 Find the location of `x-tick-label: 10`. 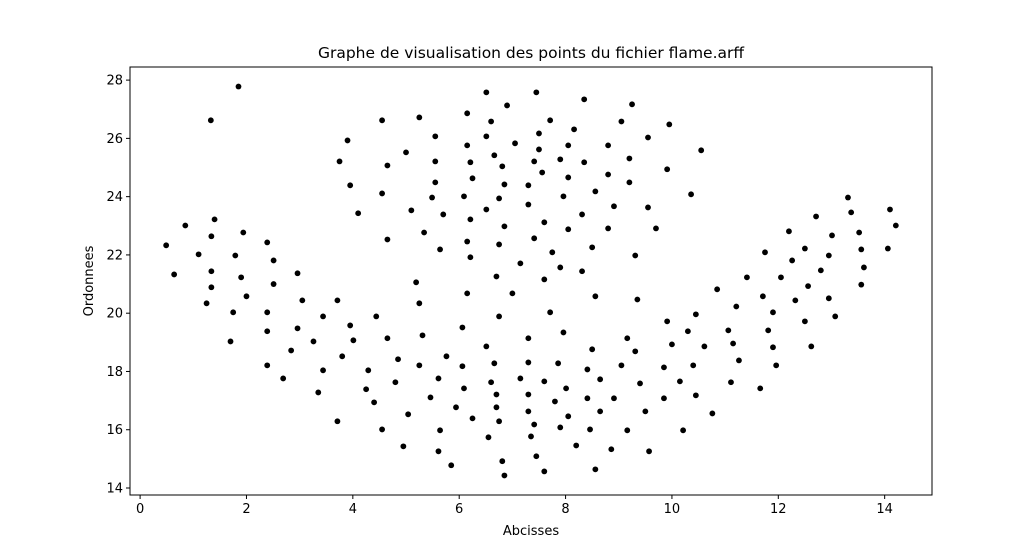

x-tick-label: 10 is located at coordinates (672, 509).